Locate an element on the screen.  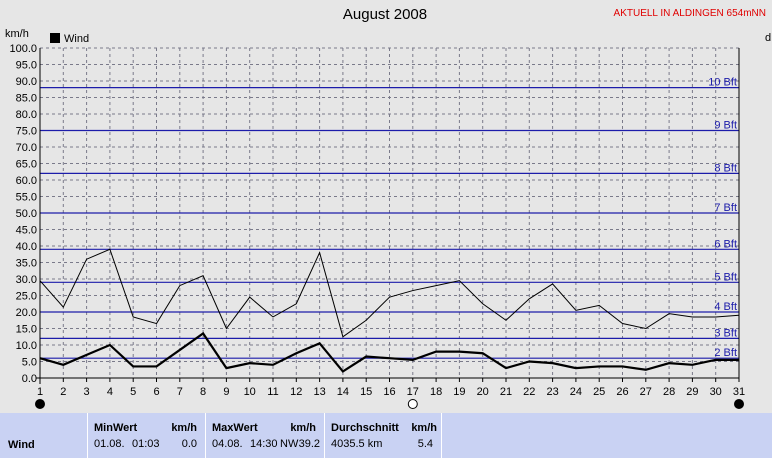
x-tick-label: 7 is located at coordinates (180, 392).